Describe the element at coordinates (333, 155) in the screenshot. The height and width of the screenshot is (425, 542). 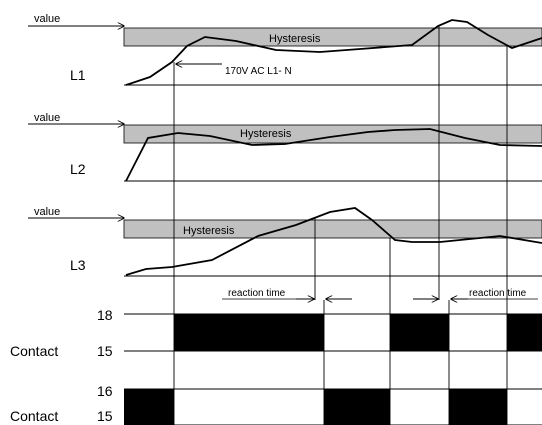
I see `l2-voltage-curve` at that location.